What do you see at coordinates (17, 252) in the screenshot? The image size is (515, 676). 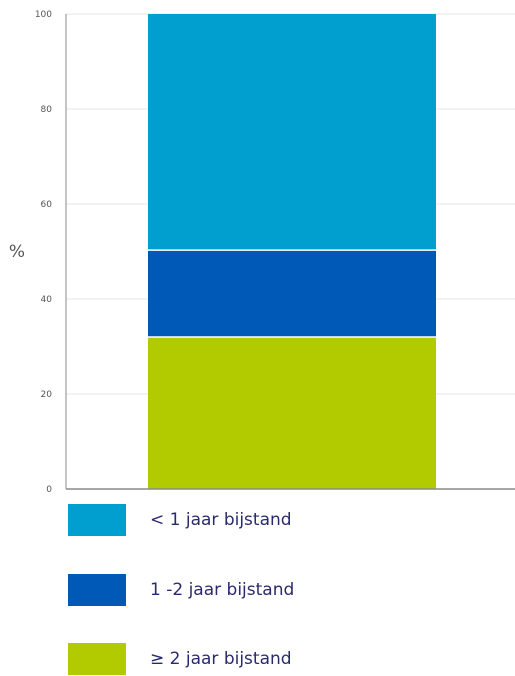 I see `y-axis-label: %` at bounding box center [17, 252].